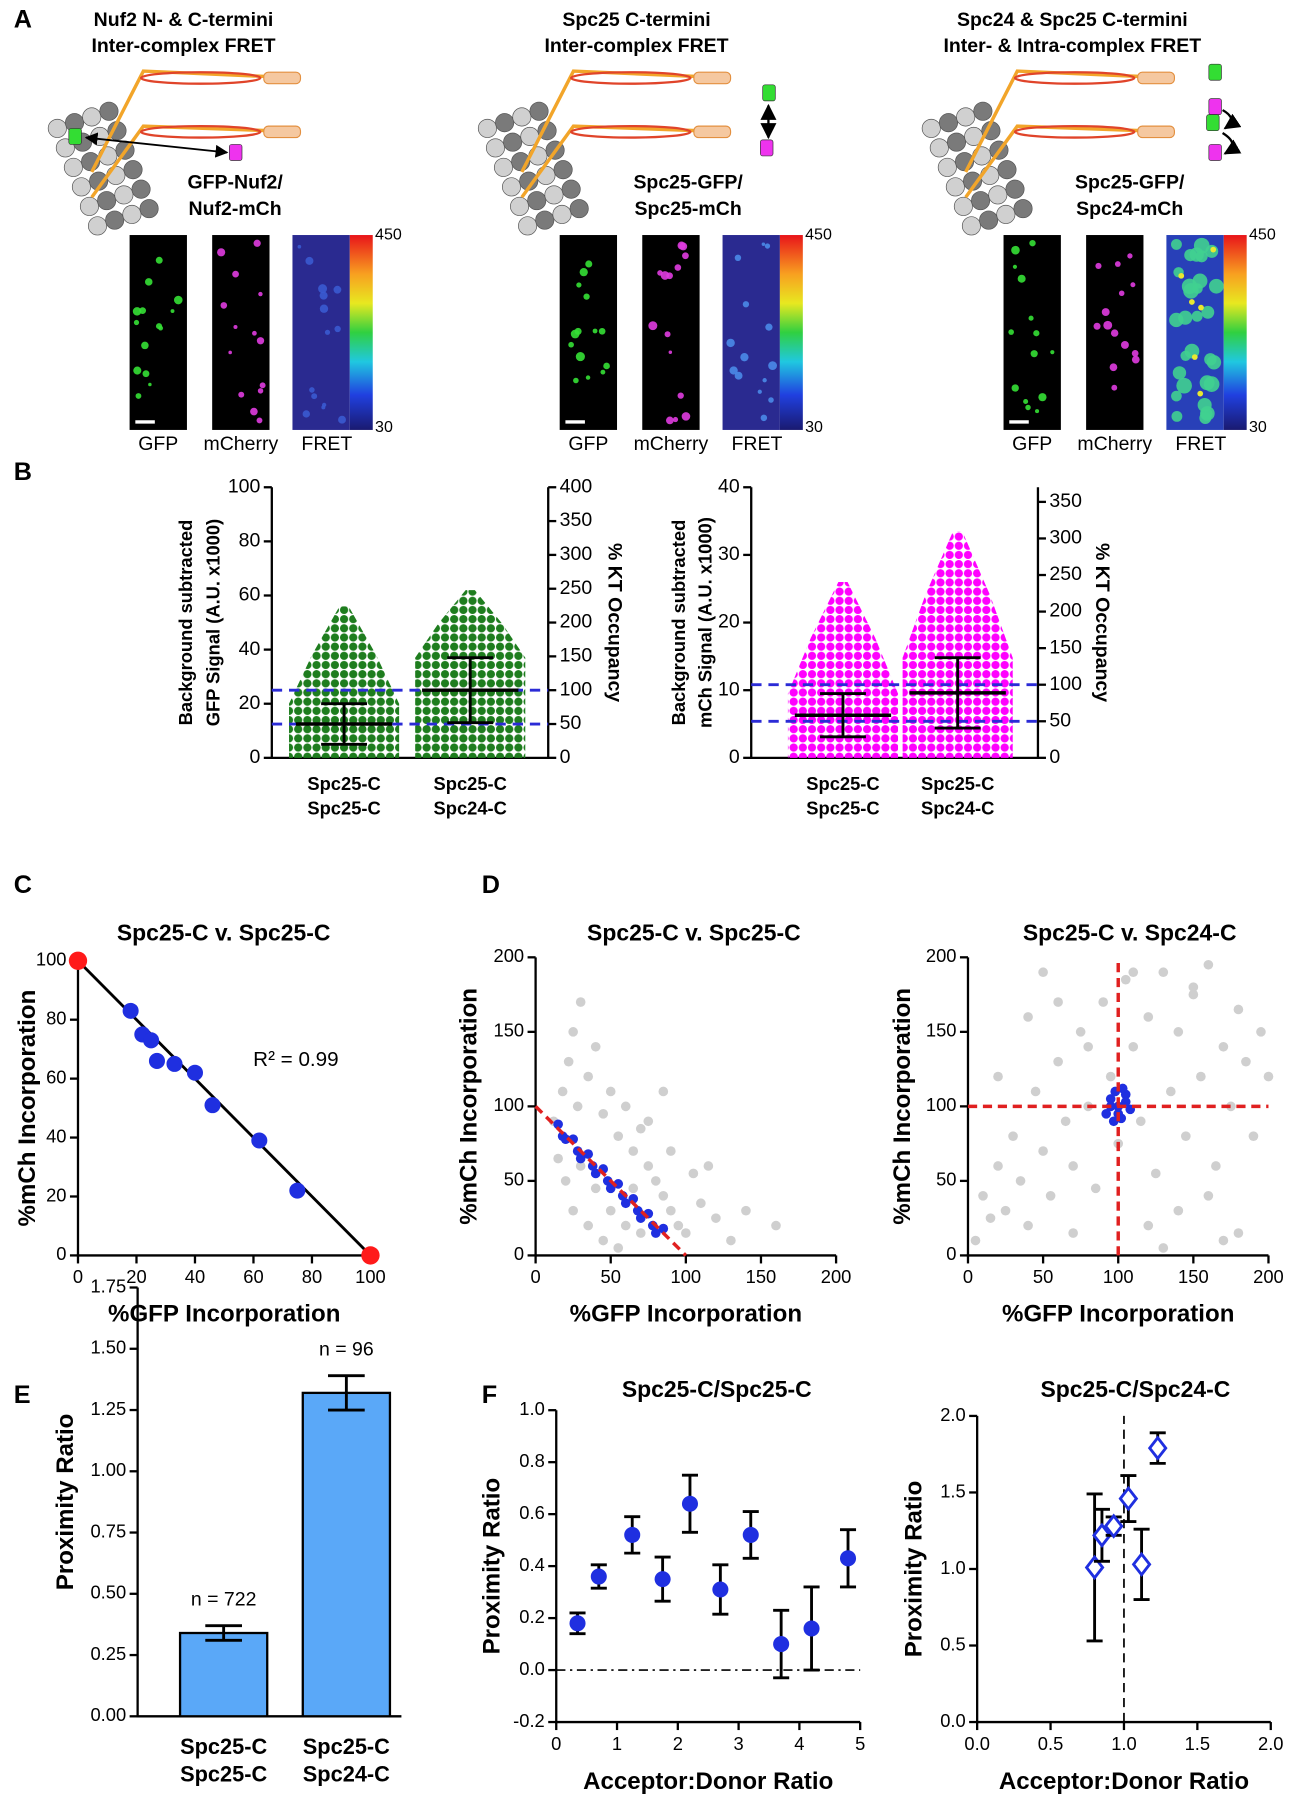  I want to click on construct-label: Spc25-GFP/, so click(1130, 183).